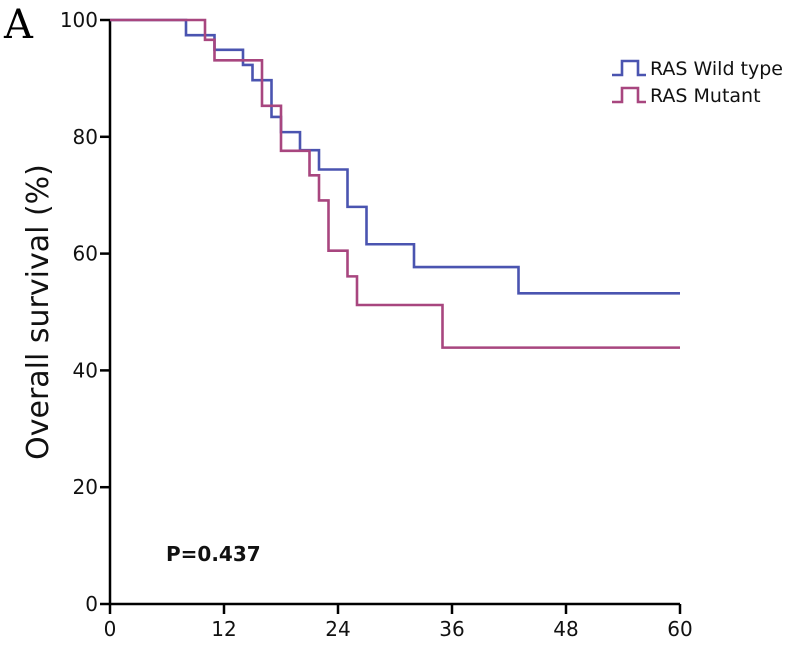 Image resolution: width=810 pixels, height=657 pixels. What do you see at coordinates (91, 604) in the screenshot?
I see `y-tick-label: 0` at bounding box center [91, 604].